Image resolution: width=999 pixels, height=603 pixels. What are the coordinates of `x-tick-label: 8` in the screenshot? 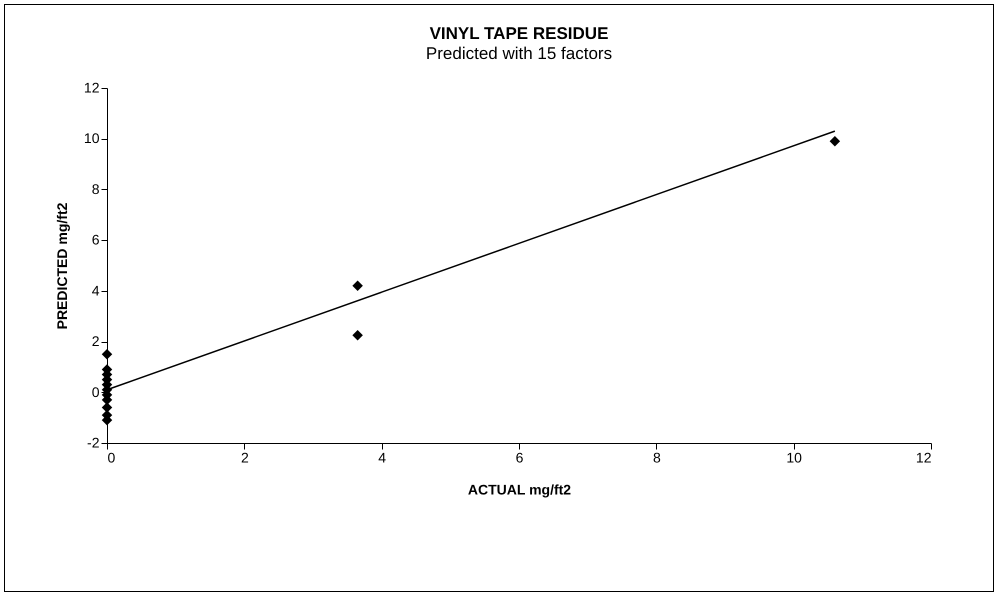 It's located at (656, 458).